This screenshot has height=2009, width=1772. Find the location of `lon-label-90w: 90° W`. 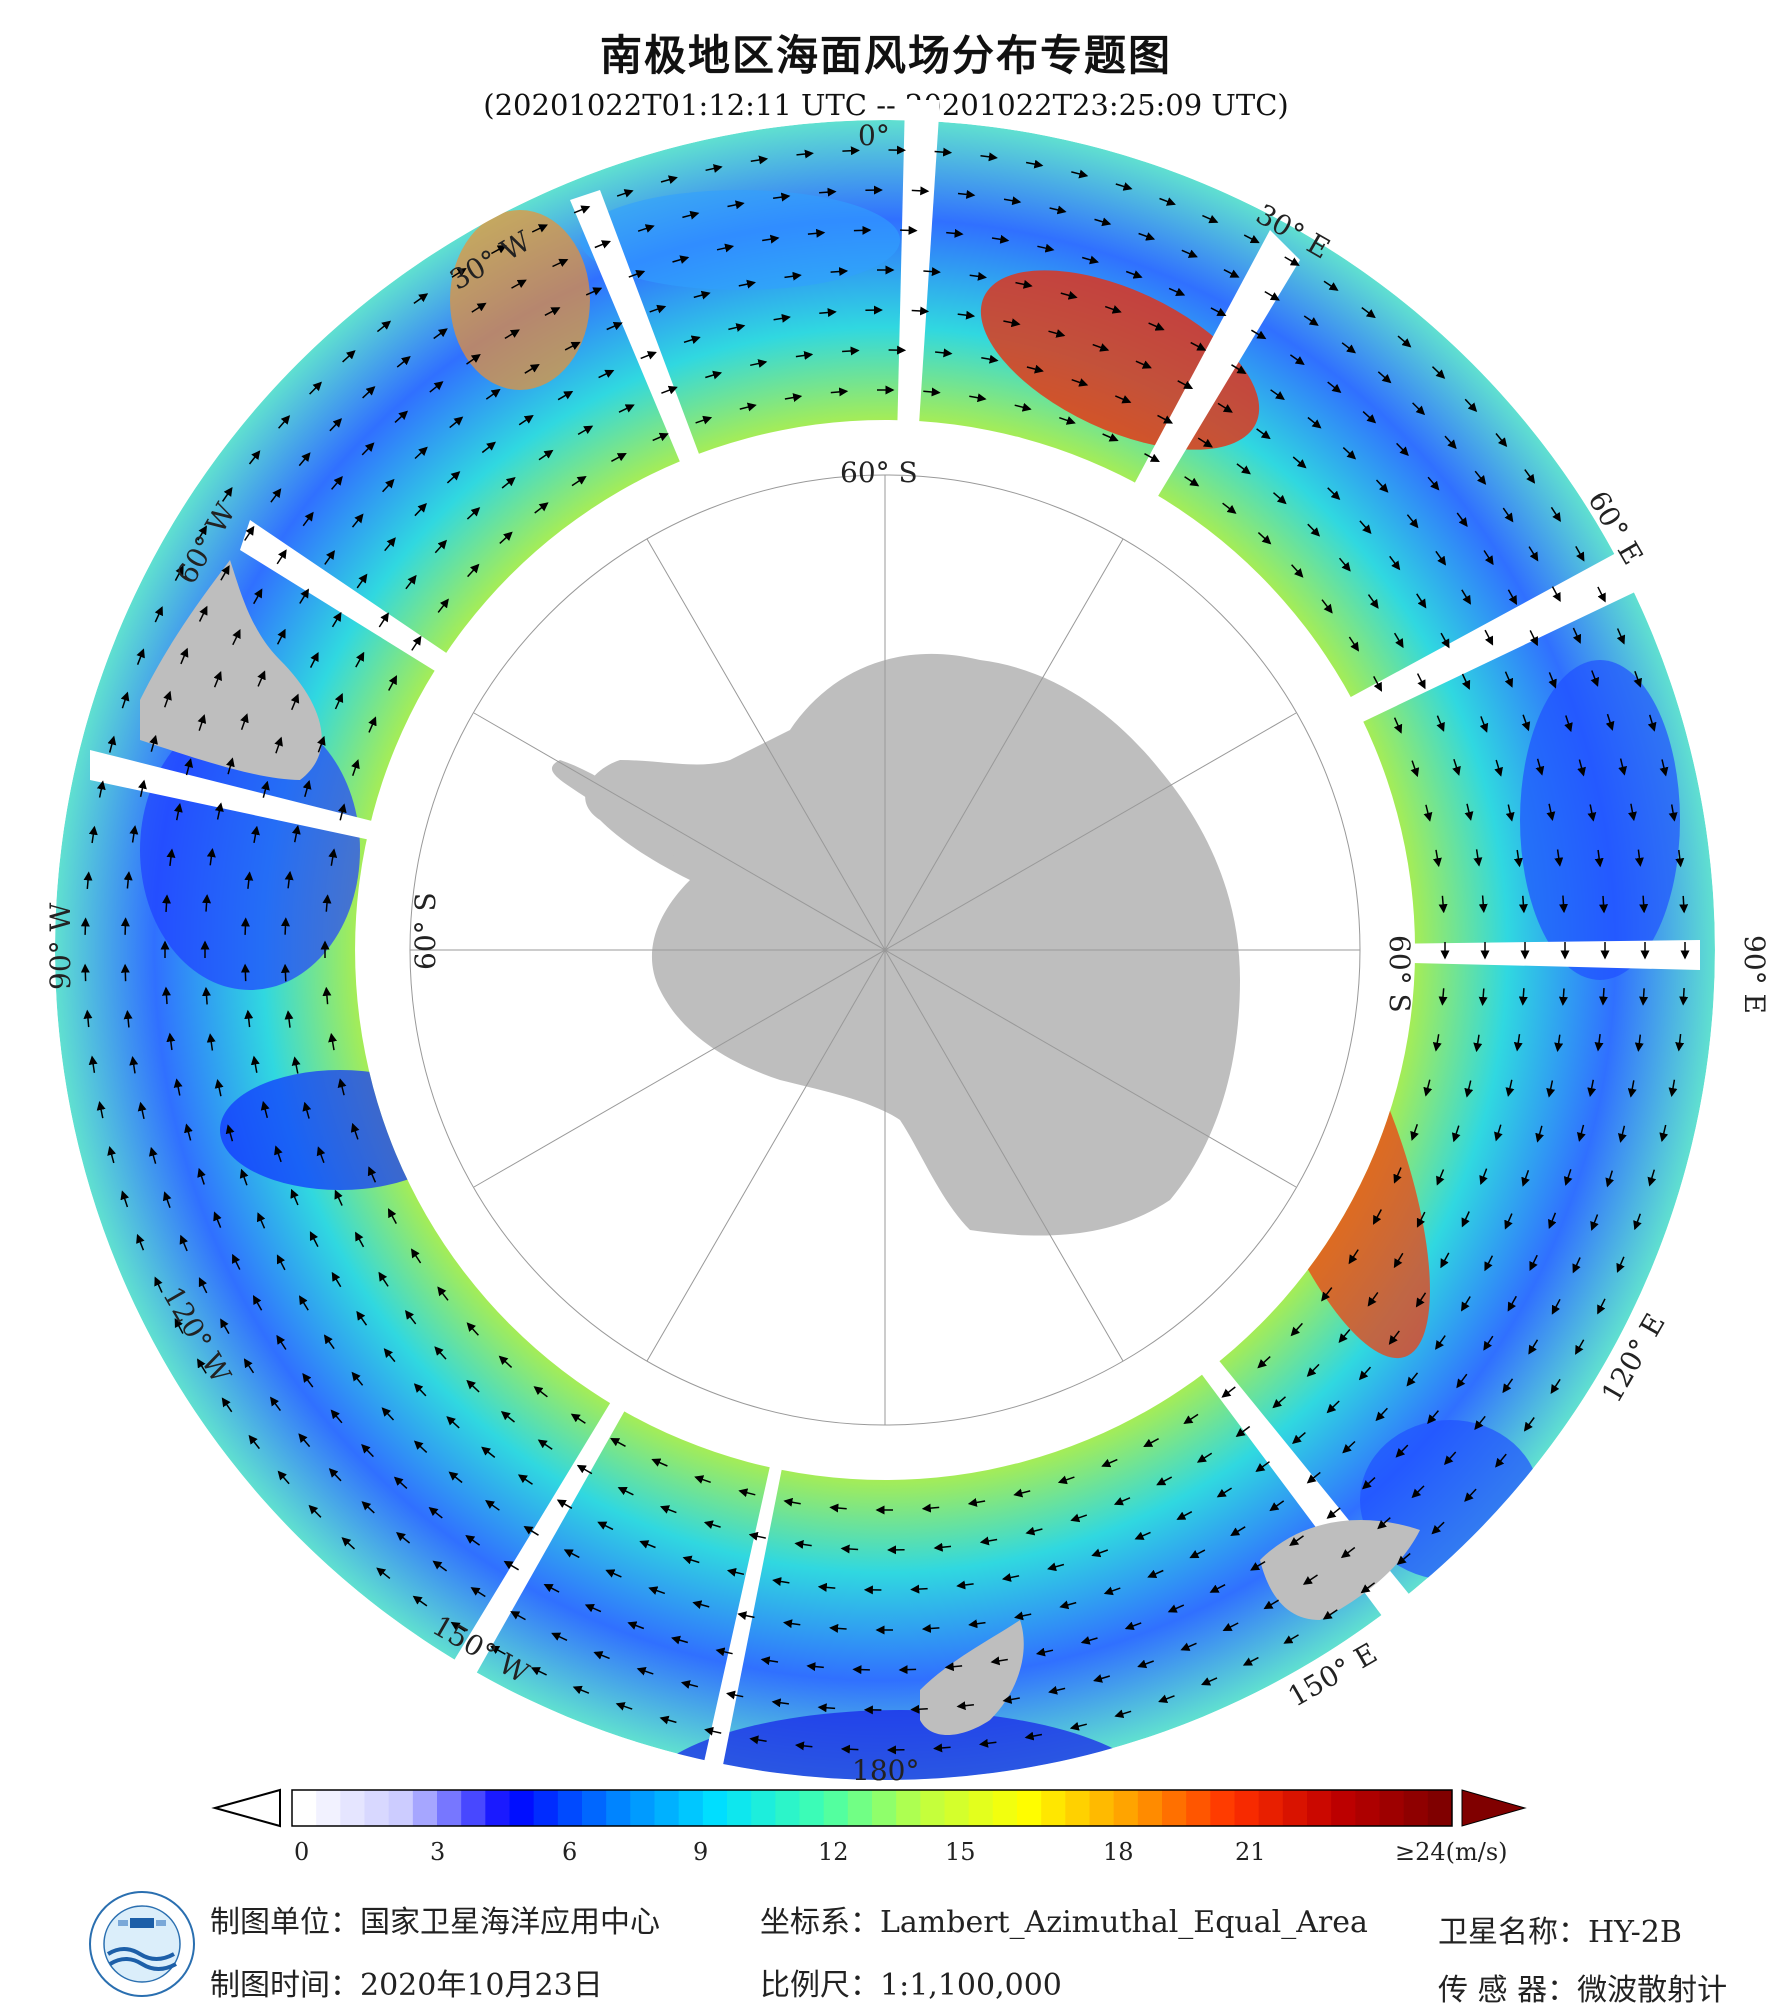

lon-label-90w: 90° W is located at coordinates (60, 946).